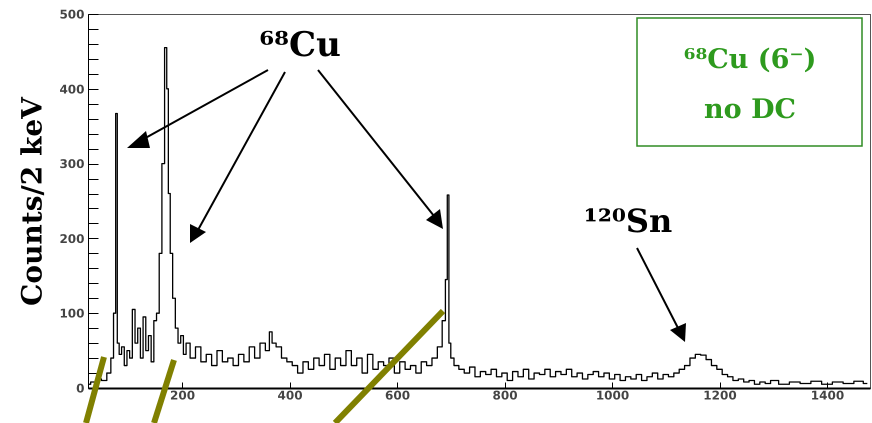  I want to click on x-tick-label: 800, so click(505, 395).